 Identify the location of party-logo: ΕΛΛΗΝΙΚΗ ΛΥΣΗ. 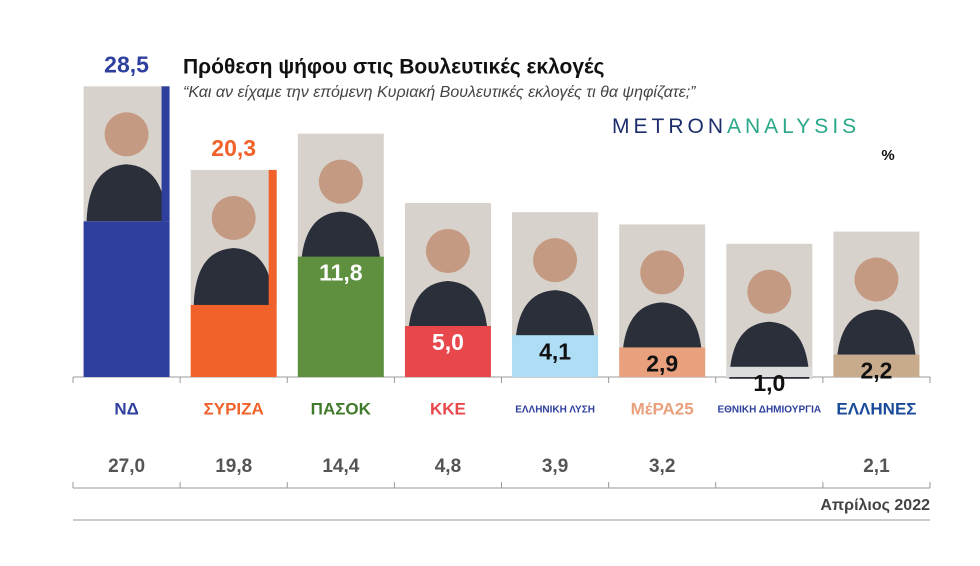
(555, 410).